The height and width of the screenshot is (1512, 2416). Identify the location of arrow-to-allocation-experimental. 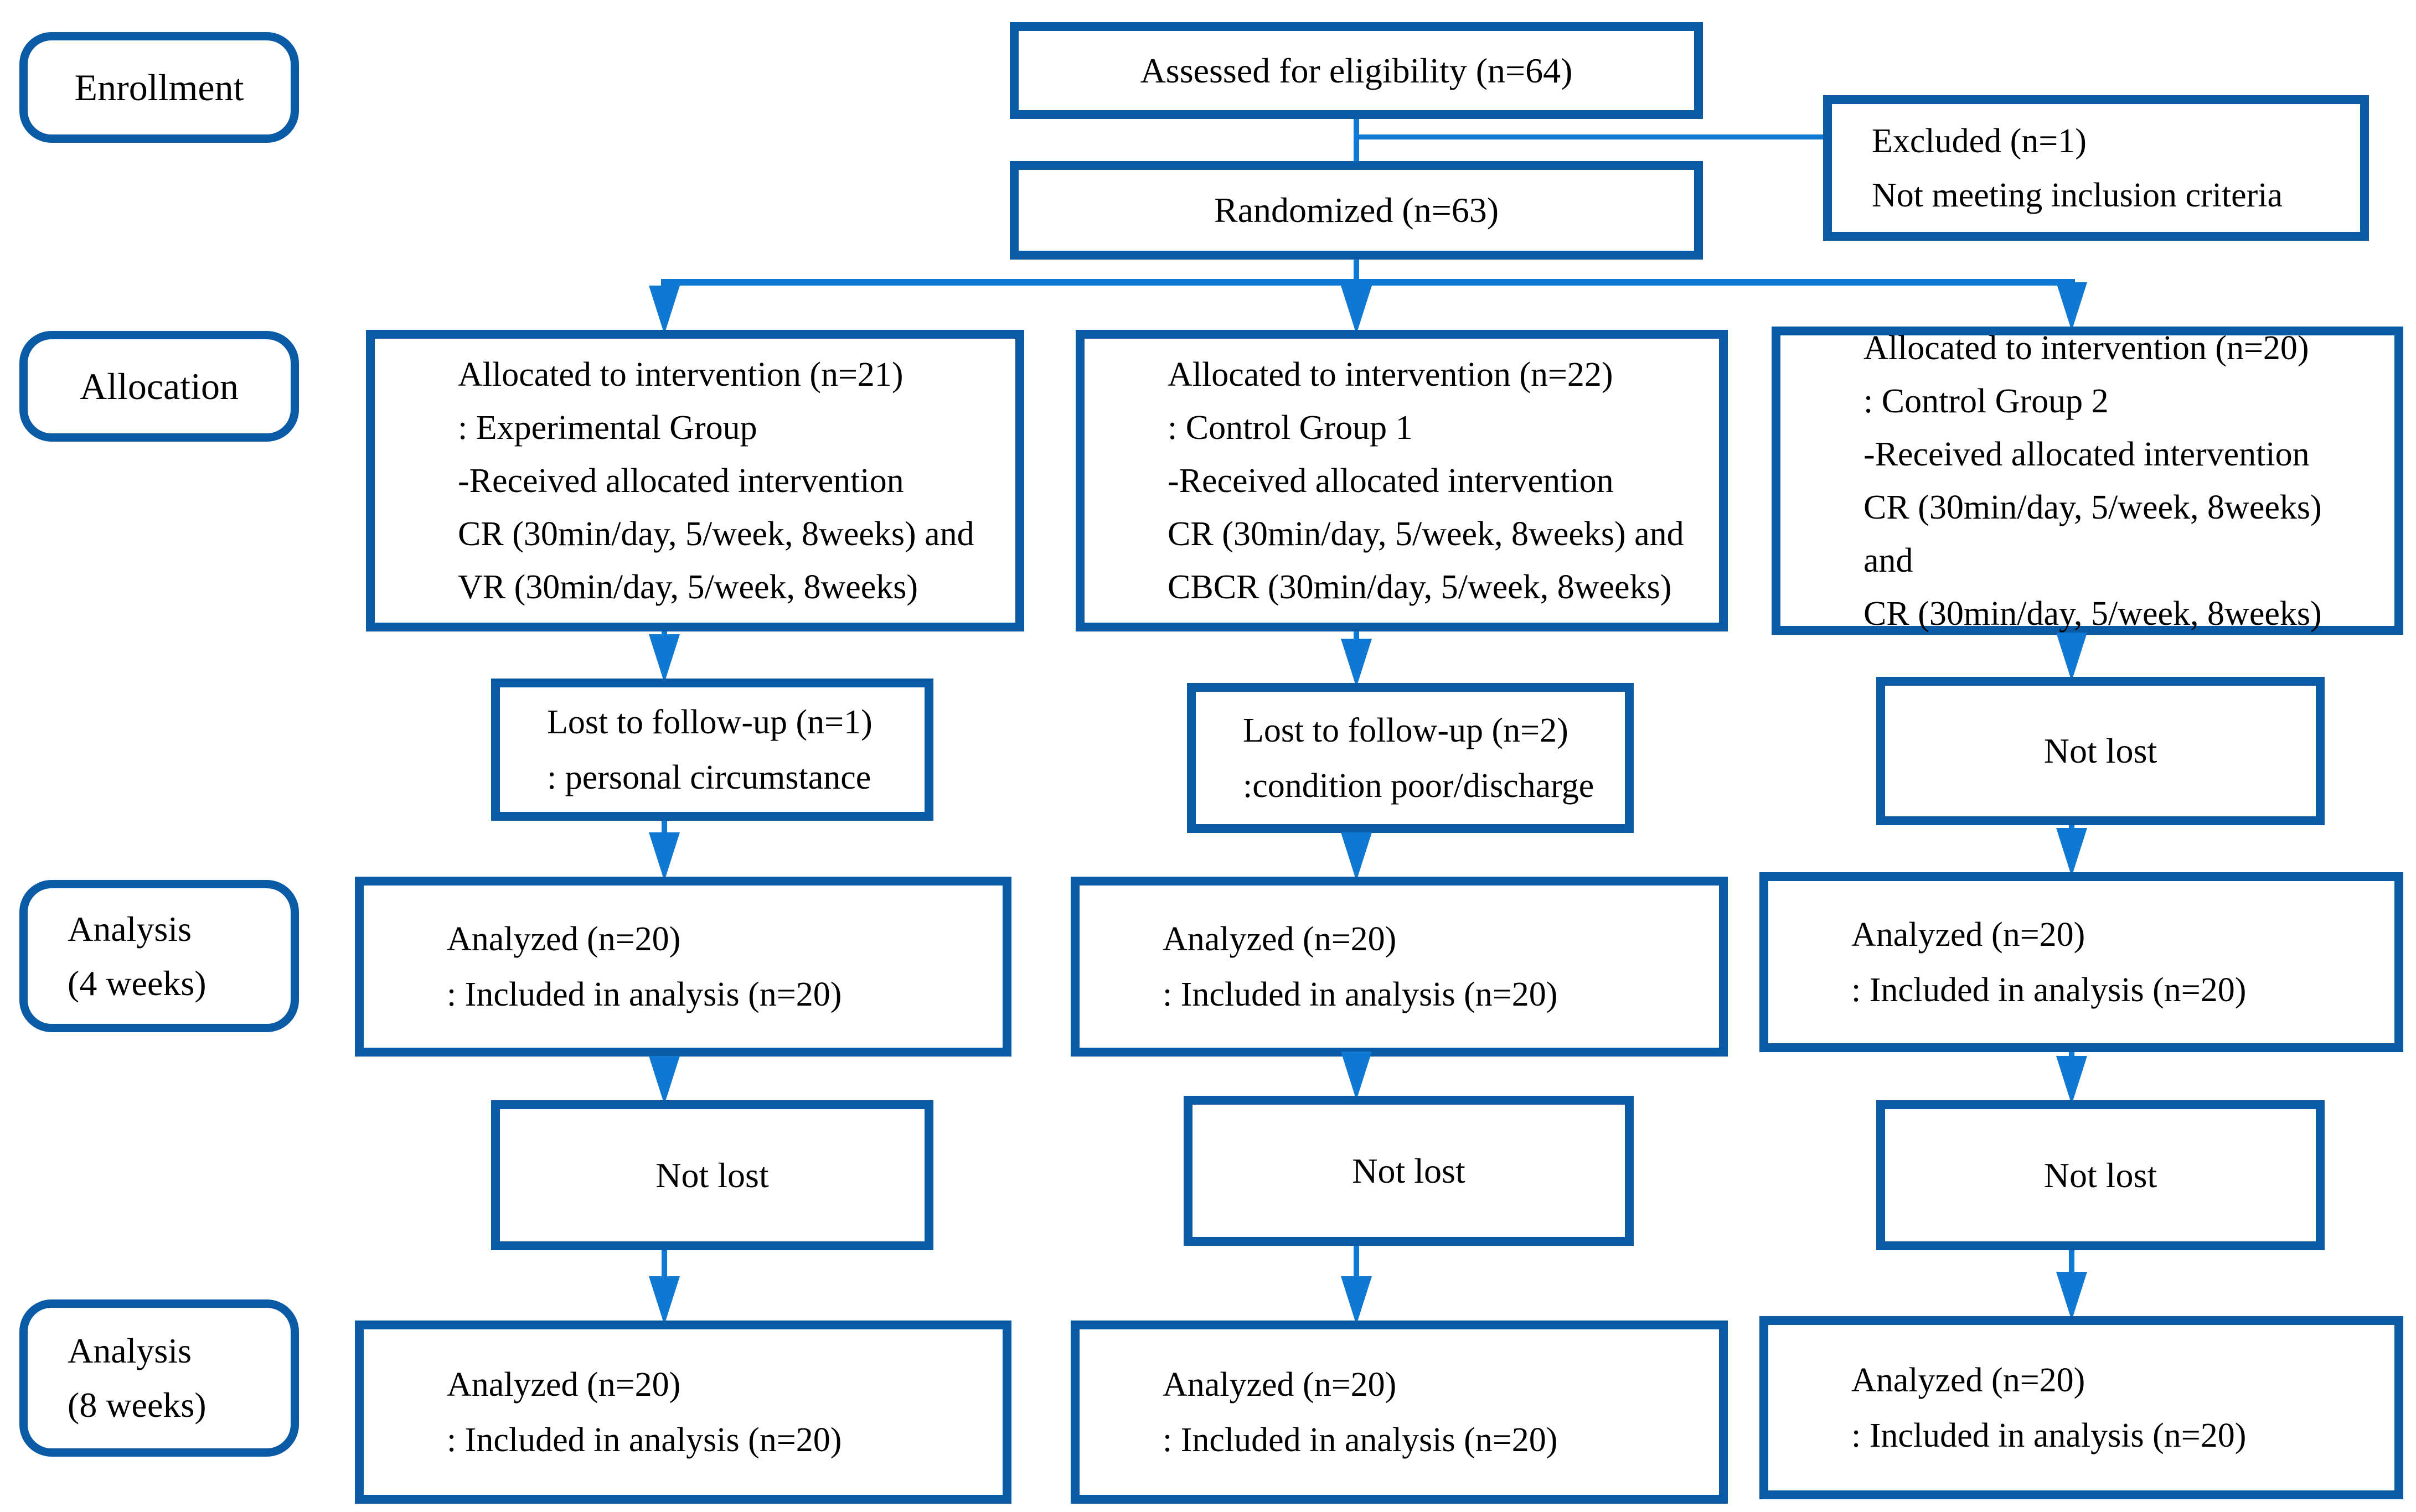
(664, 310).